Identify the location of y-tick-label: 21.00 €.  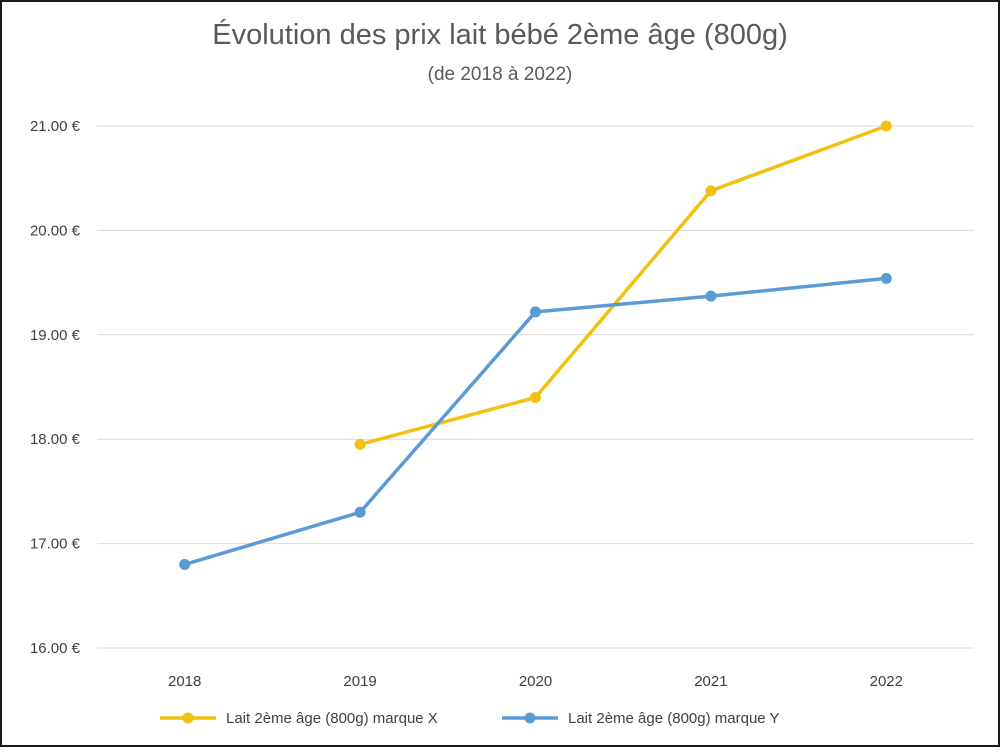
(55, 126).